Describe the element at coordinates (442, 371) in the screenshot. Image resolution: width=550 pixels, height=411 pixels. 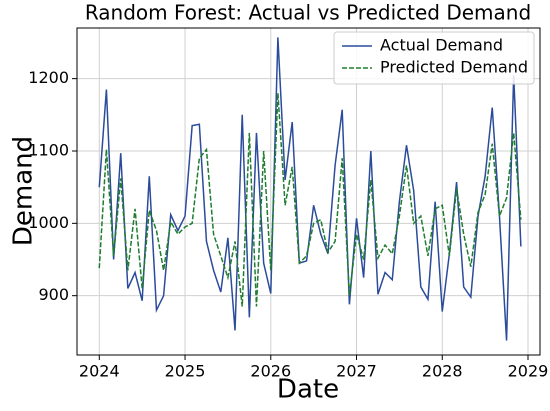
I see `x-tick-label: 2028` at that location.